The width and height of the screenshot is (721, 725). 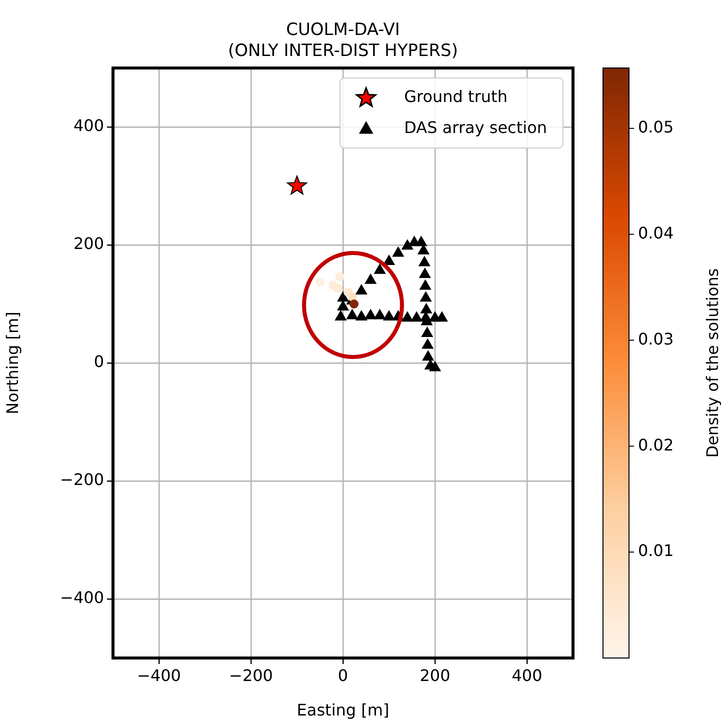 I want to click on color-bar-label: 0.03, so click(x=656, y=338).